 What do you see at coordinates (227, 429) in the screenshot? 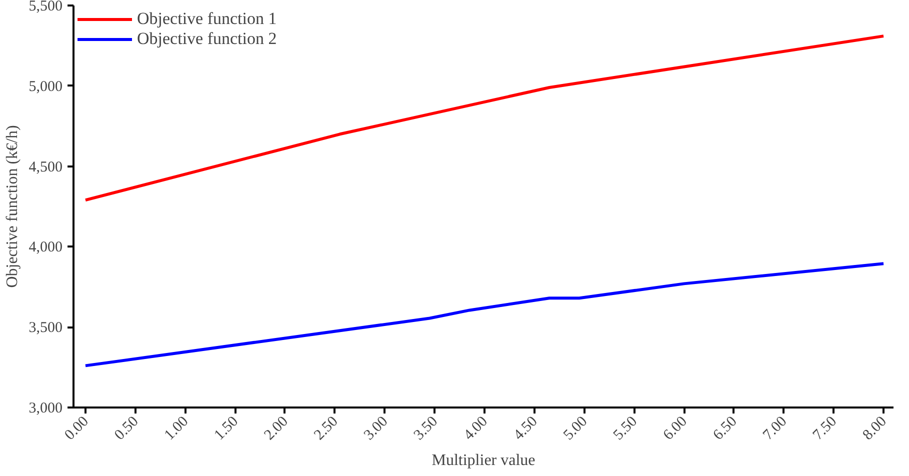
I see `x-tick-label: 1.50` at bounding box center [227, 429].